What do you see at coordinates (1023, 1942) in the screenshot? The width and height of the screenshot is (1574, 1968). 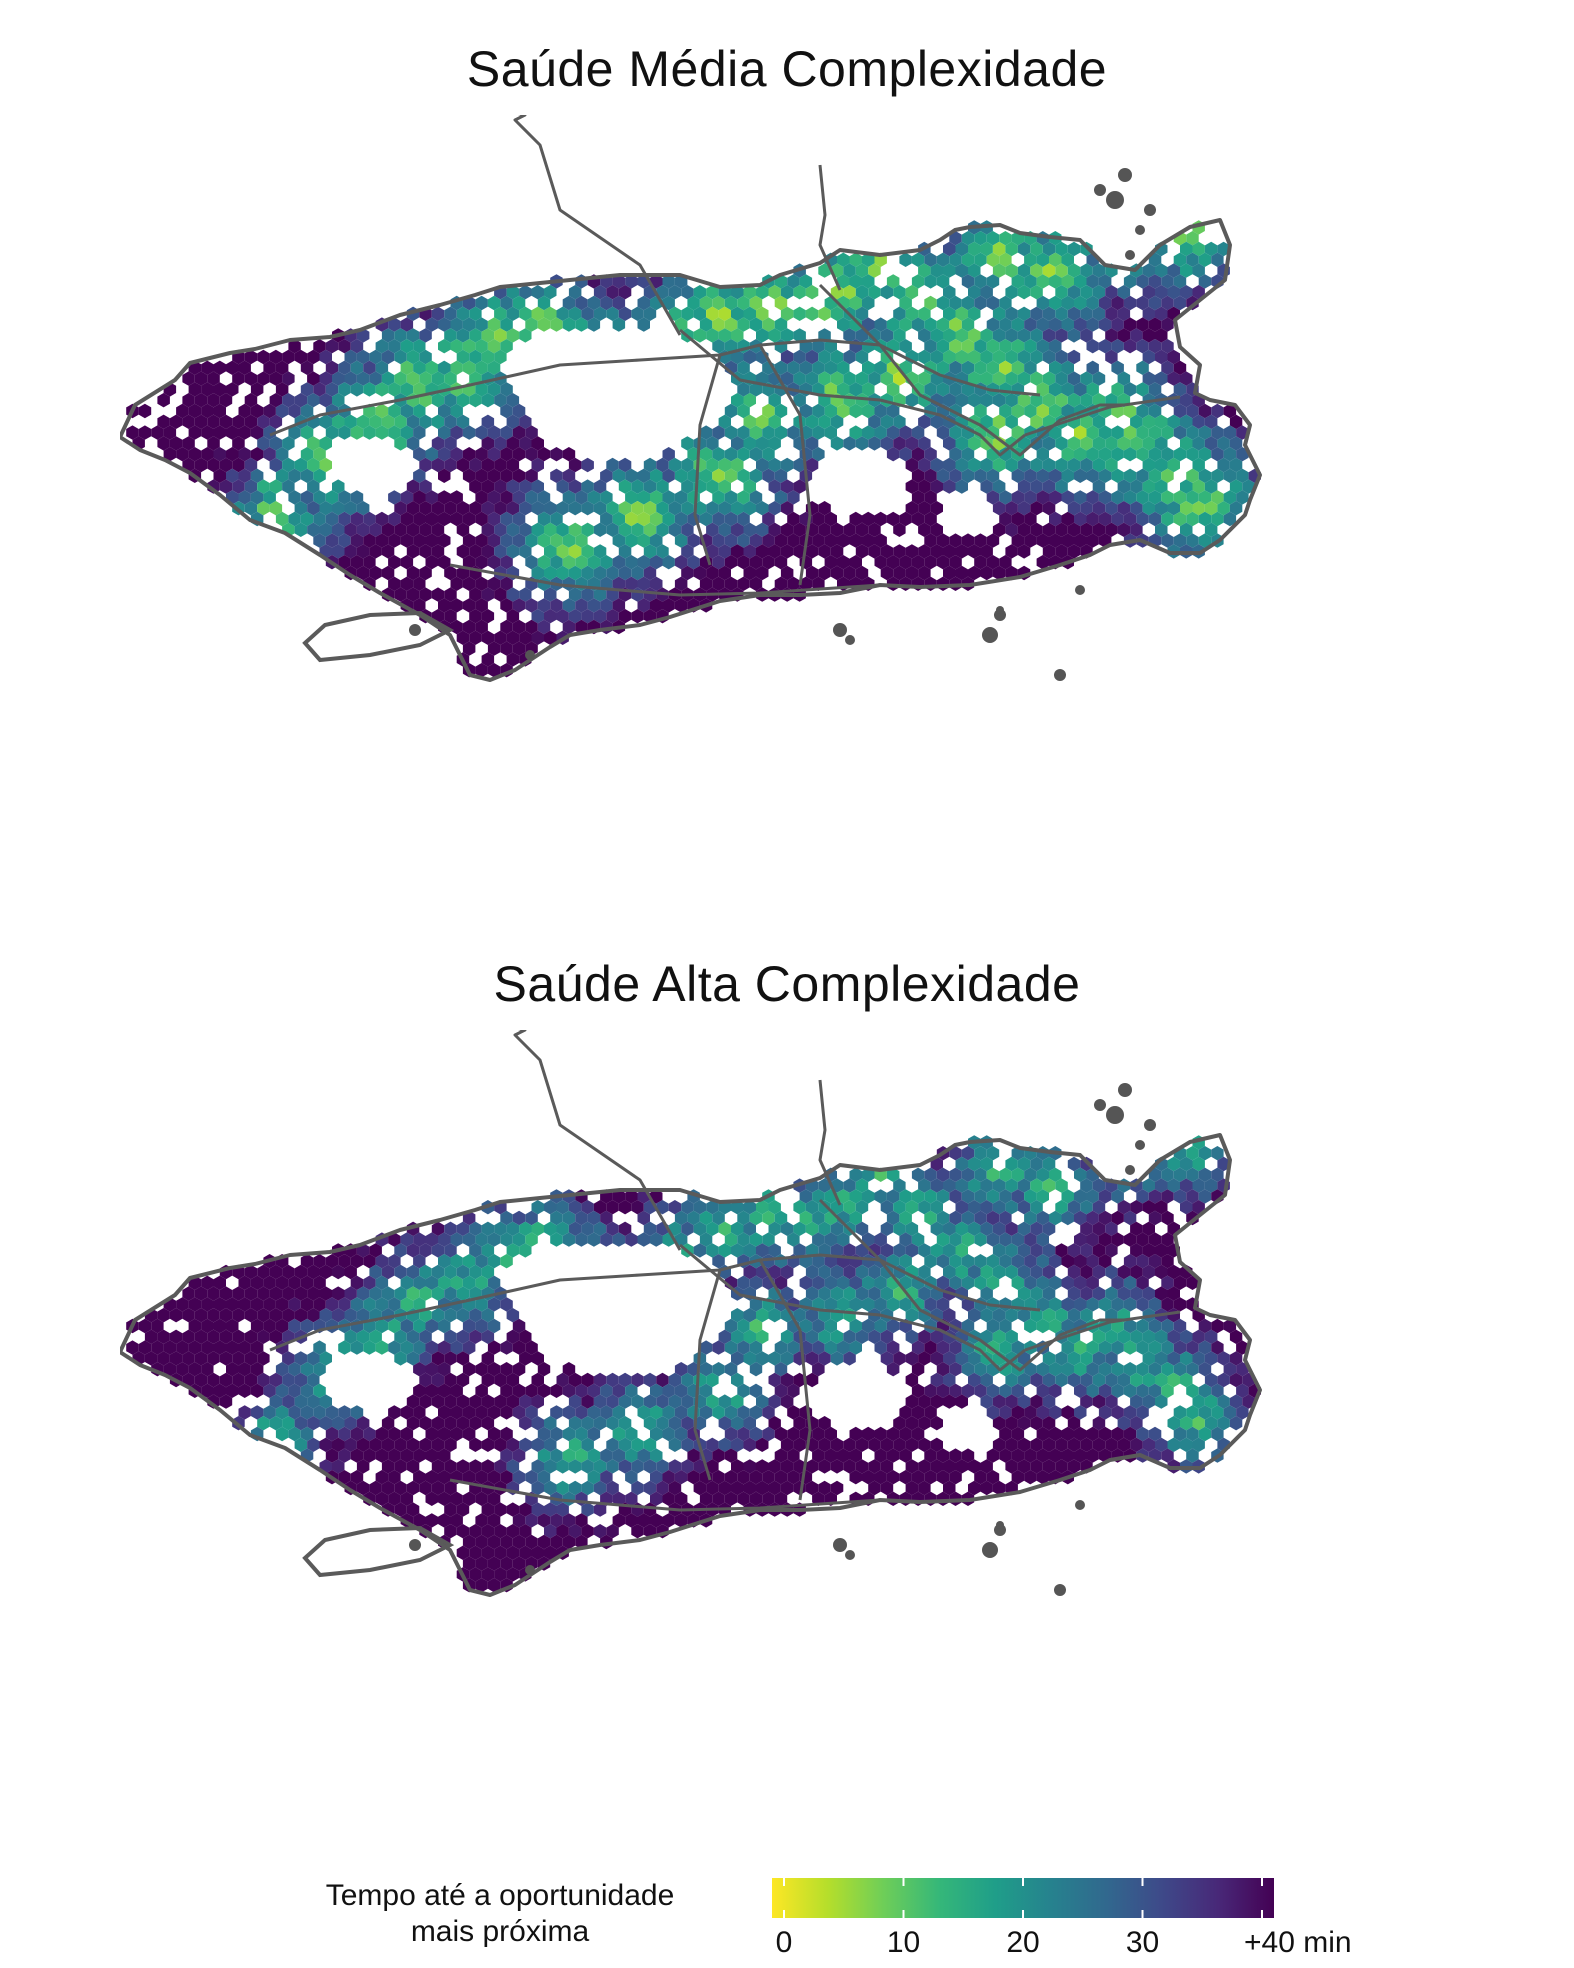 I see `legend-tick-label: 20` at bounding box center [1023, 1942].